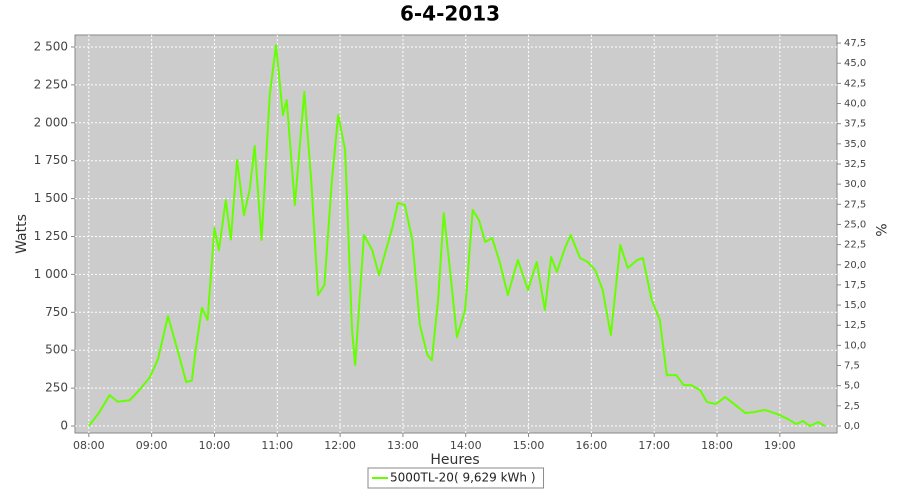  I want to click on y2-tick-label: 10,0, so click(855, 345).